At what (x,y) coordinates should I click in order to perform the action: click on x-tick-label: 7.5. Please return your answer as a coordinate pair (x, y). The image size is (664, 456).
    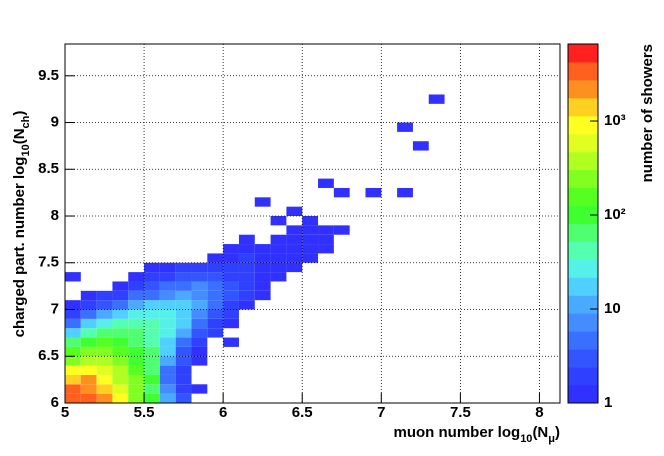
    Looking at the image, I should click on (460, 412).